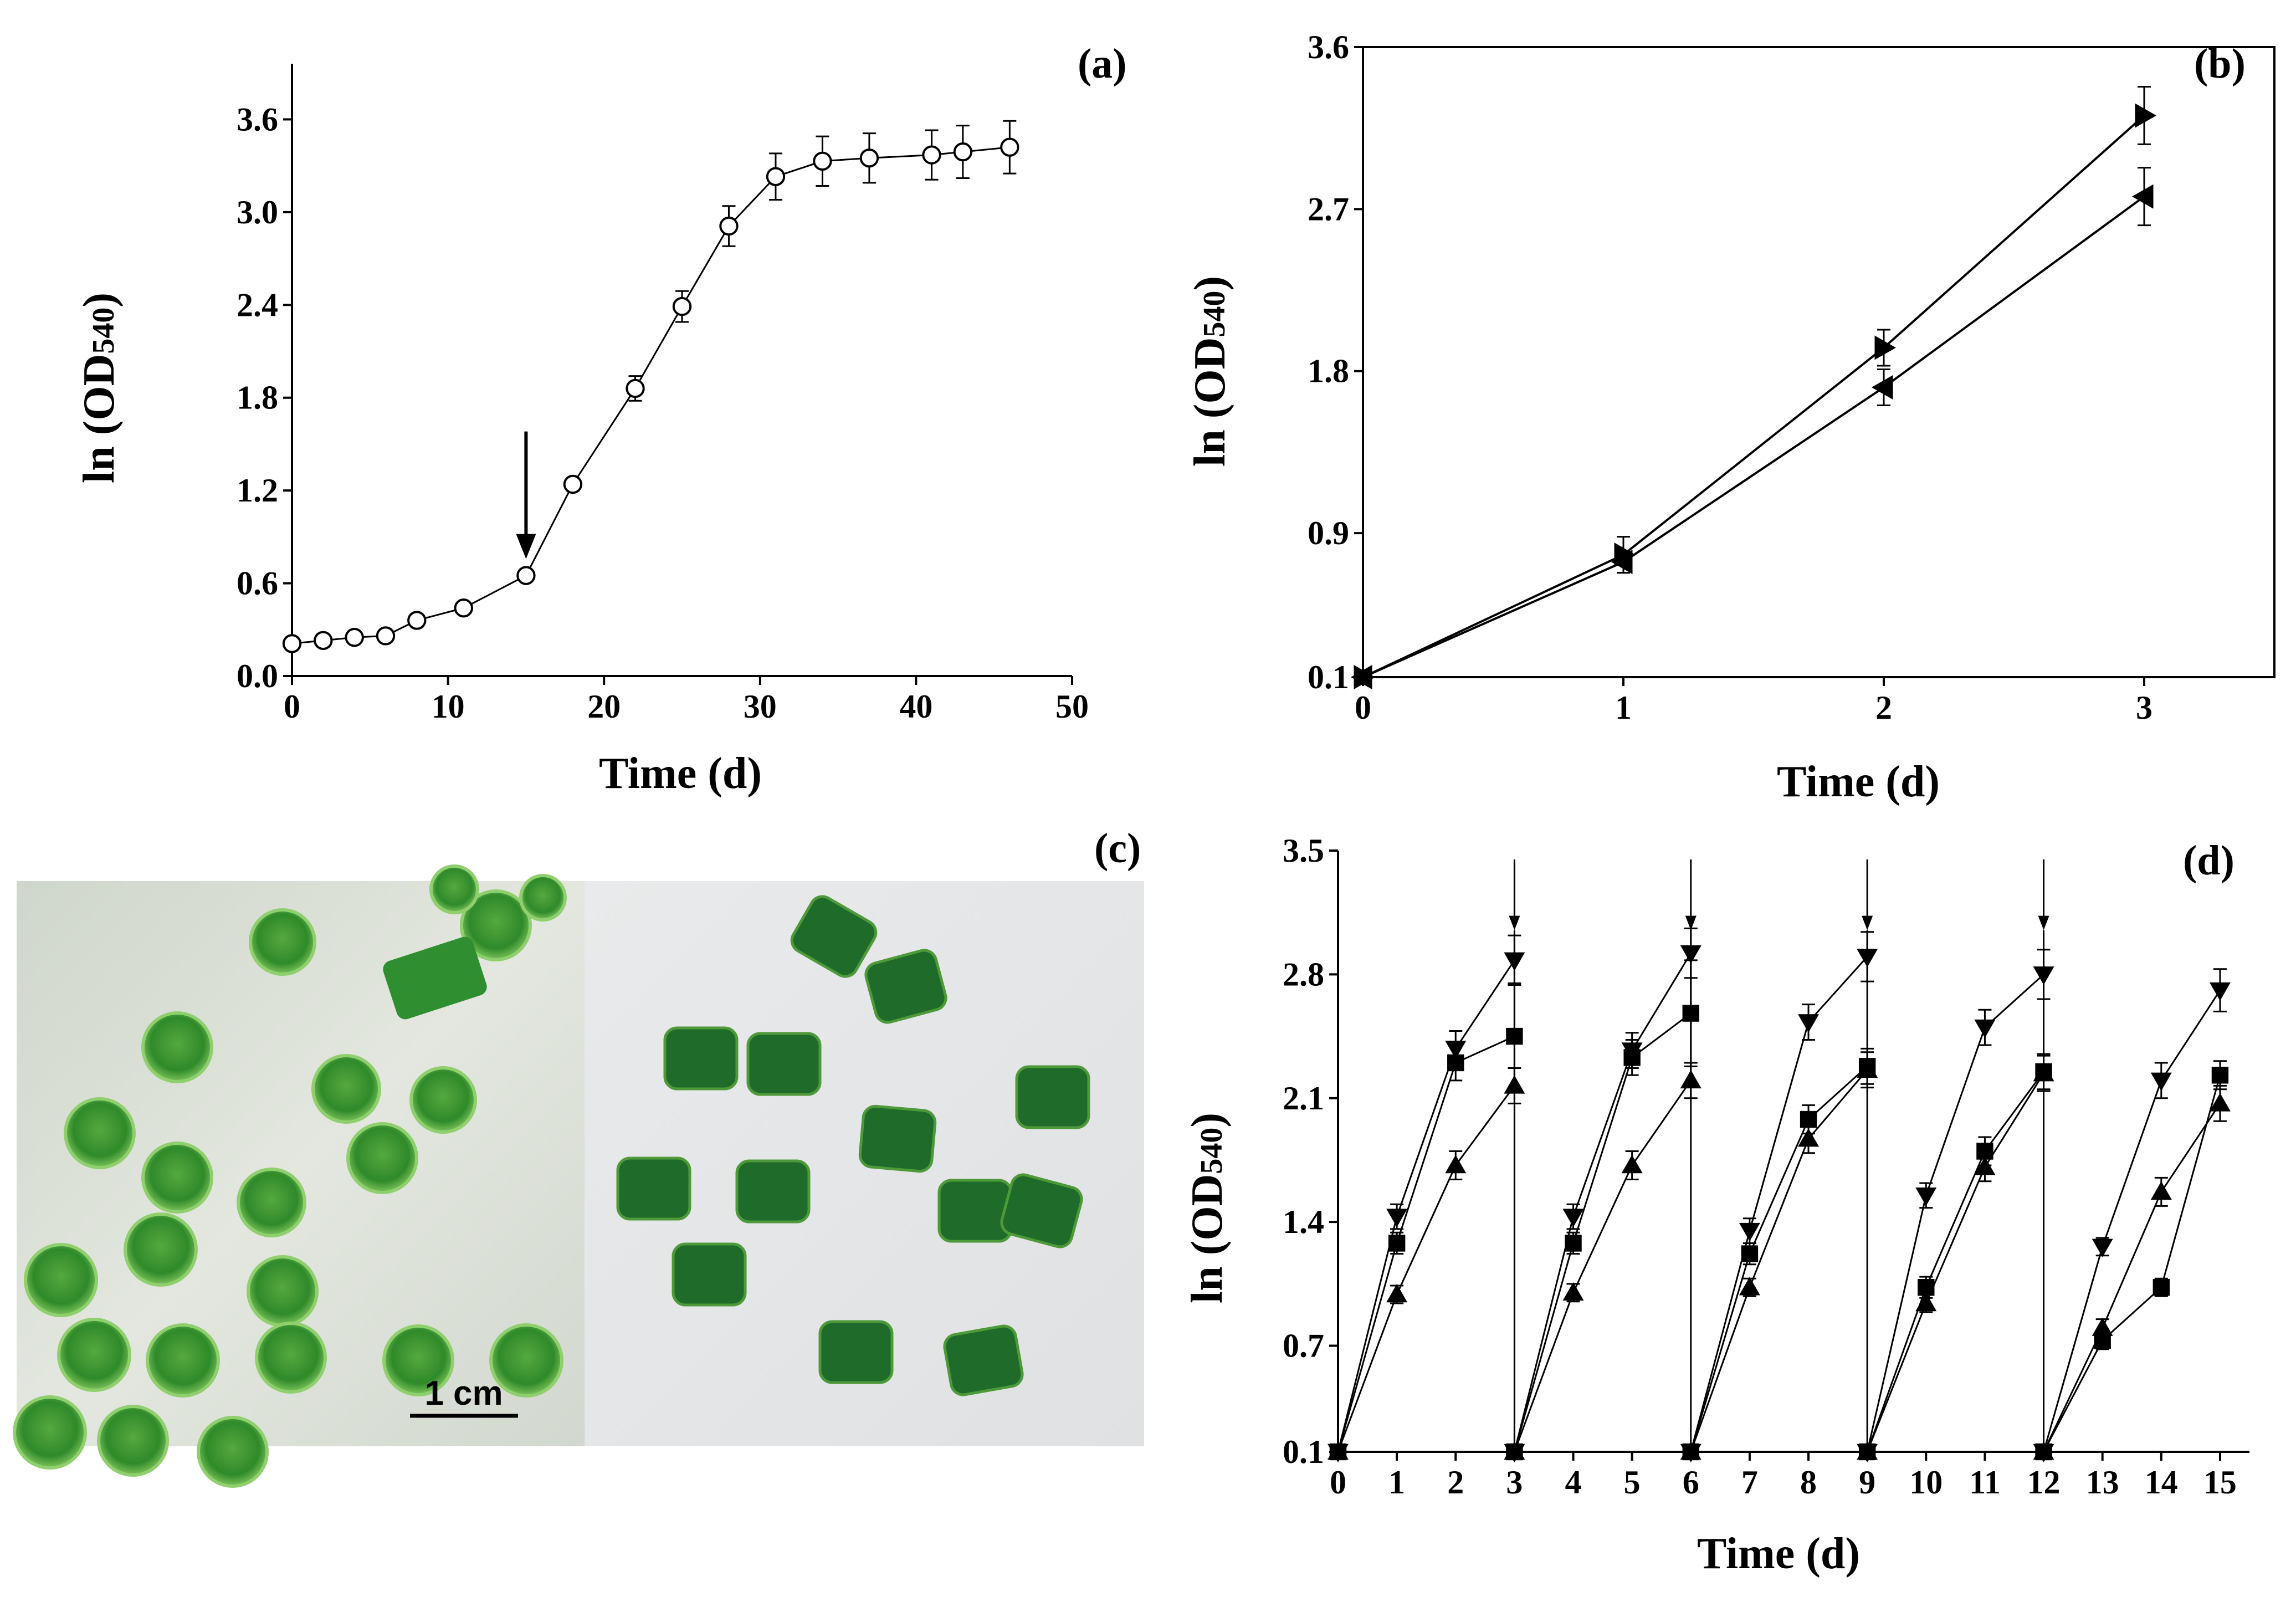 Image resolution: width=2296 pixels, height=1602 pixels. Describe the element at coordinates (1329, 47) in the screenshot. I see `panel-b-ytick-label-4: 3.6` at that location.